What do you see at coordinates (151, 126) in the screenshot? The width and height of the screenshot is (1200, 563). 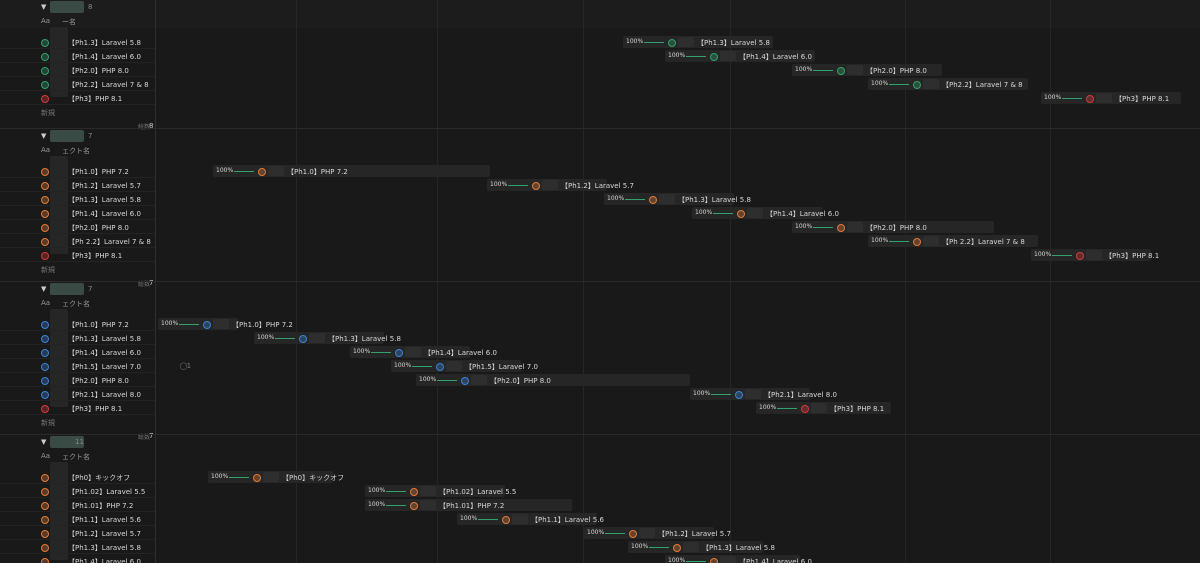 I see `total-value: 8` at bounding box center [151, 126].